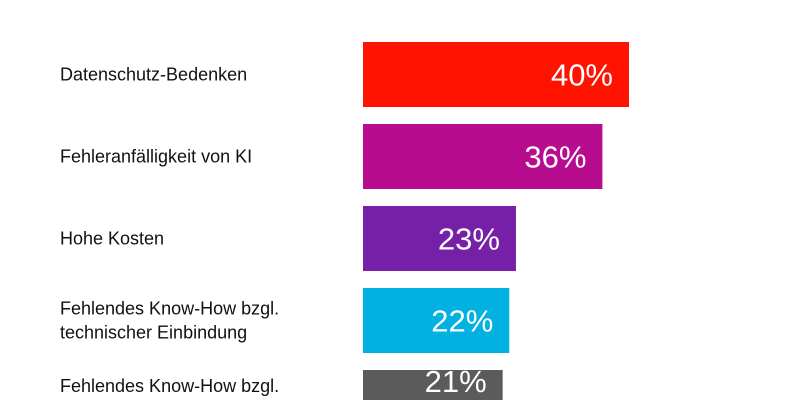 The width and height of the screenshot is (800, 400). I want to click on data-label: 36%, so click(555, 157).